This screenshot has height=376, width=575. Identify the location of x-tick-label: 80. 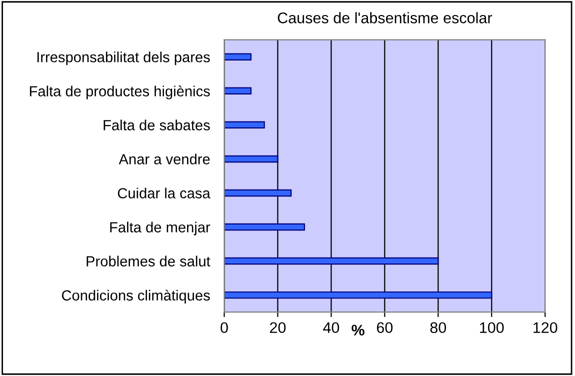
(438, 328).